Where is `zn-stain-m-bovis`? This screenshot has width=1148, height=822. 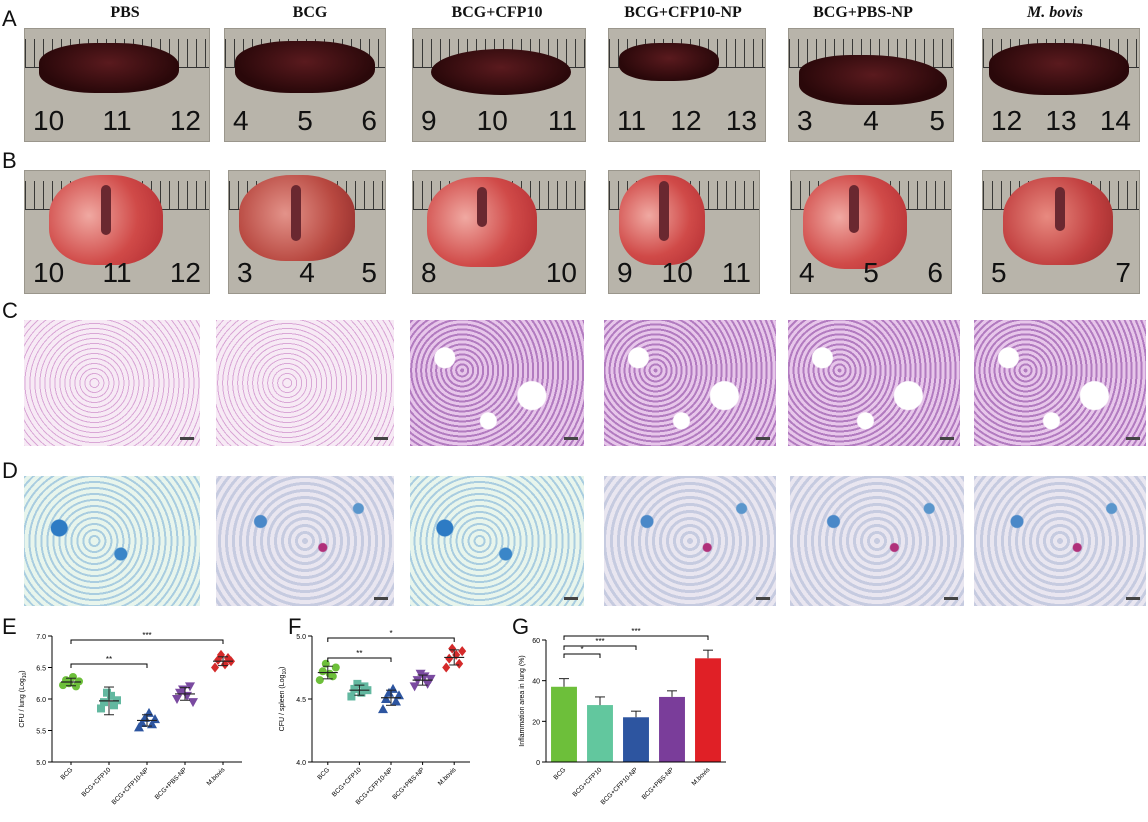
zn-stain-m-bovis is located at coordinates (1060, 541).